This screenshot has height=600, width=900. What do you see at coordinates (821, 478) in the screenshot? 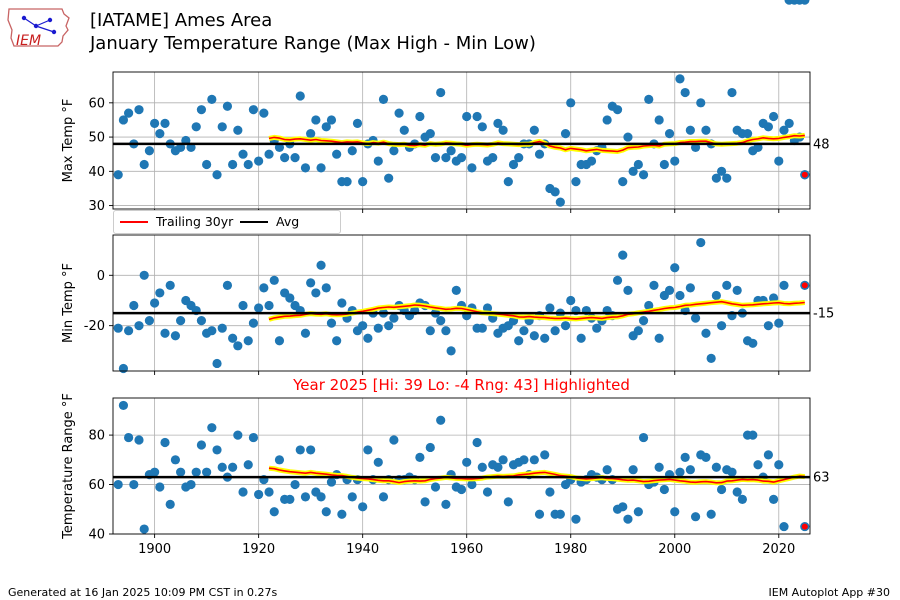
I see `avg-value-label: 63` at bounding box center [821, 478].